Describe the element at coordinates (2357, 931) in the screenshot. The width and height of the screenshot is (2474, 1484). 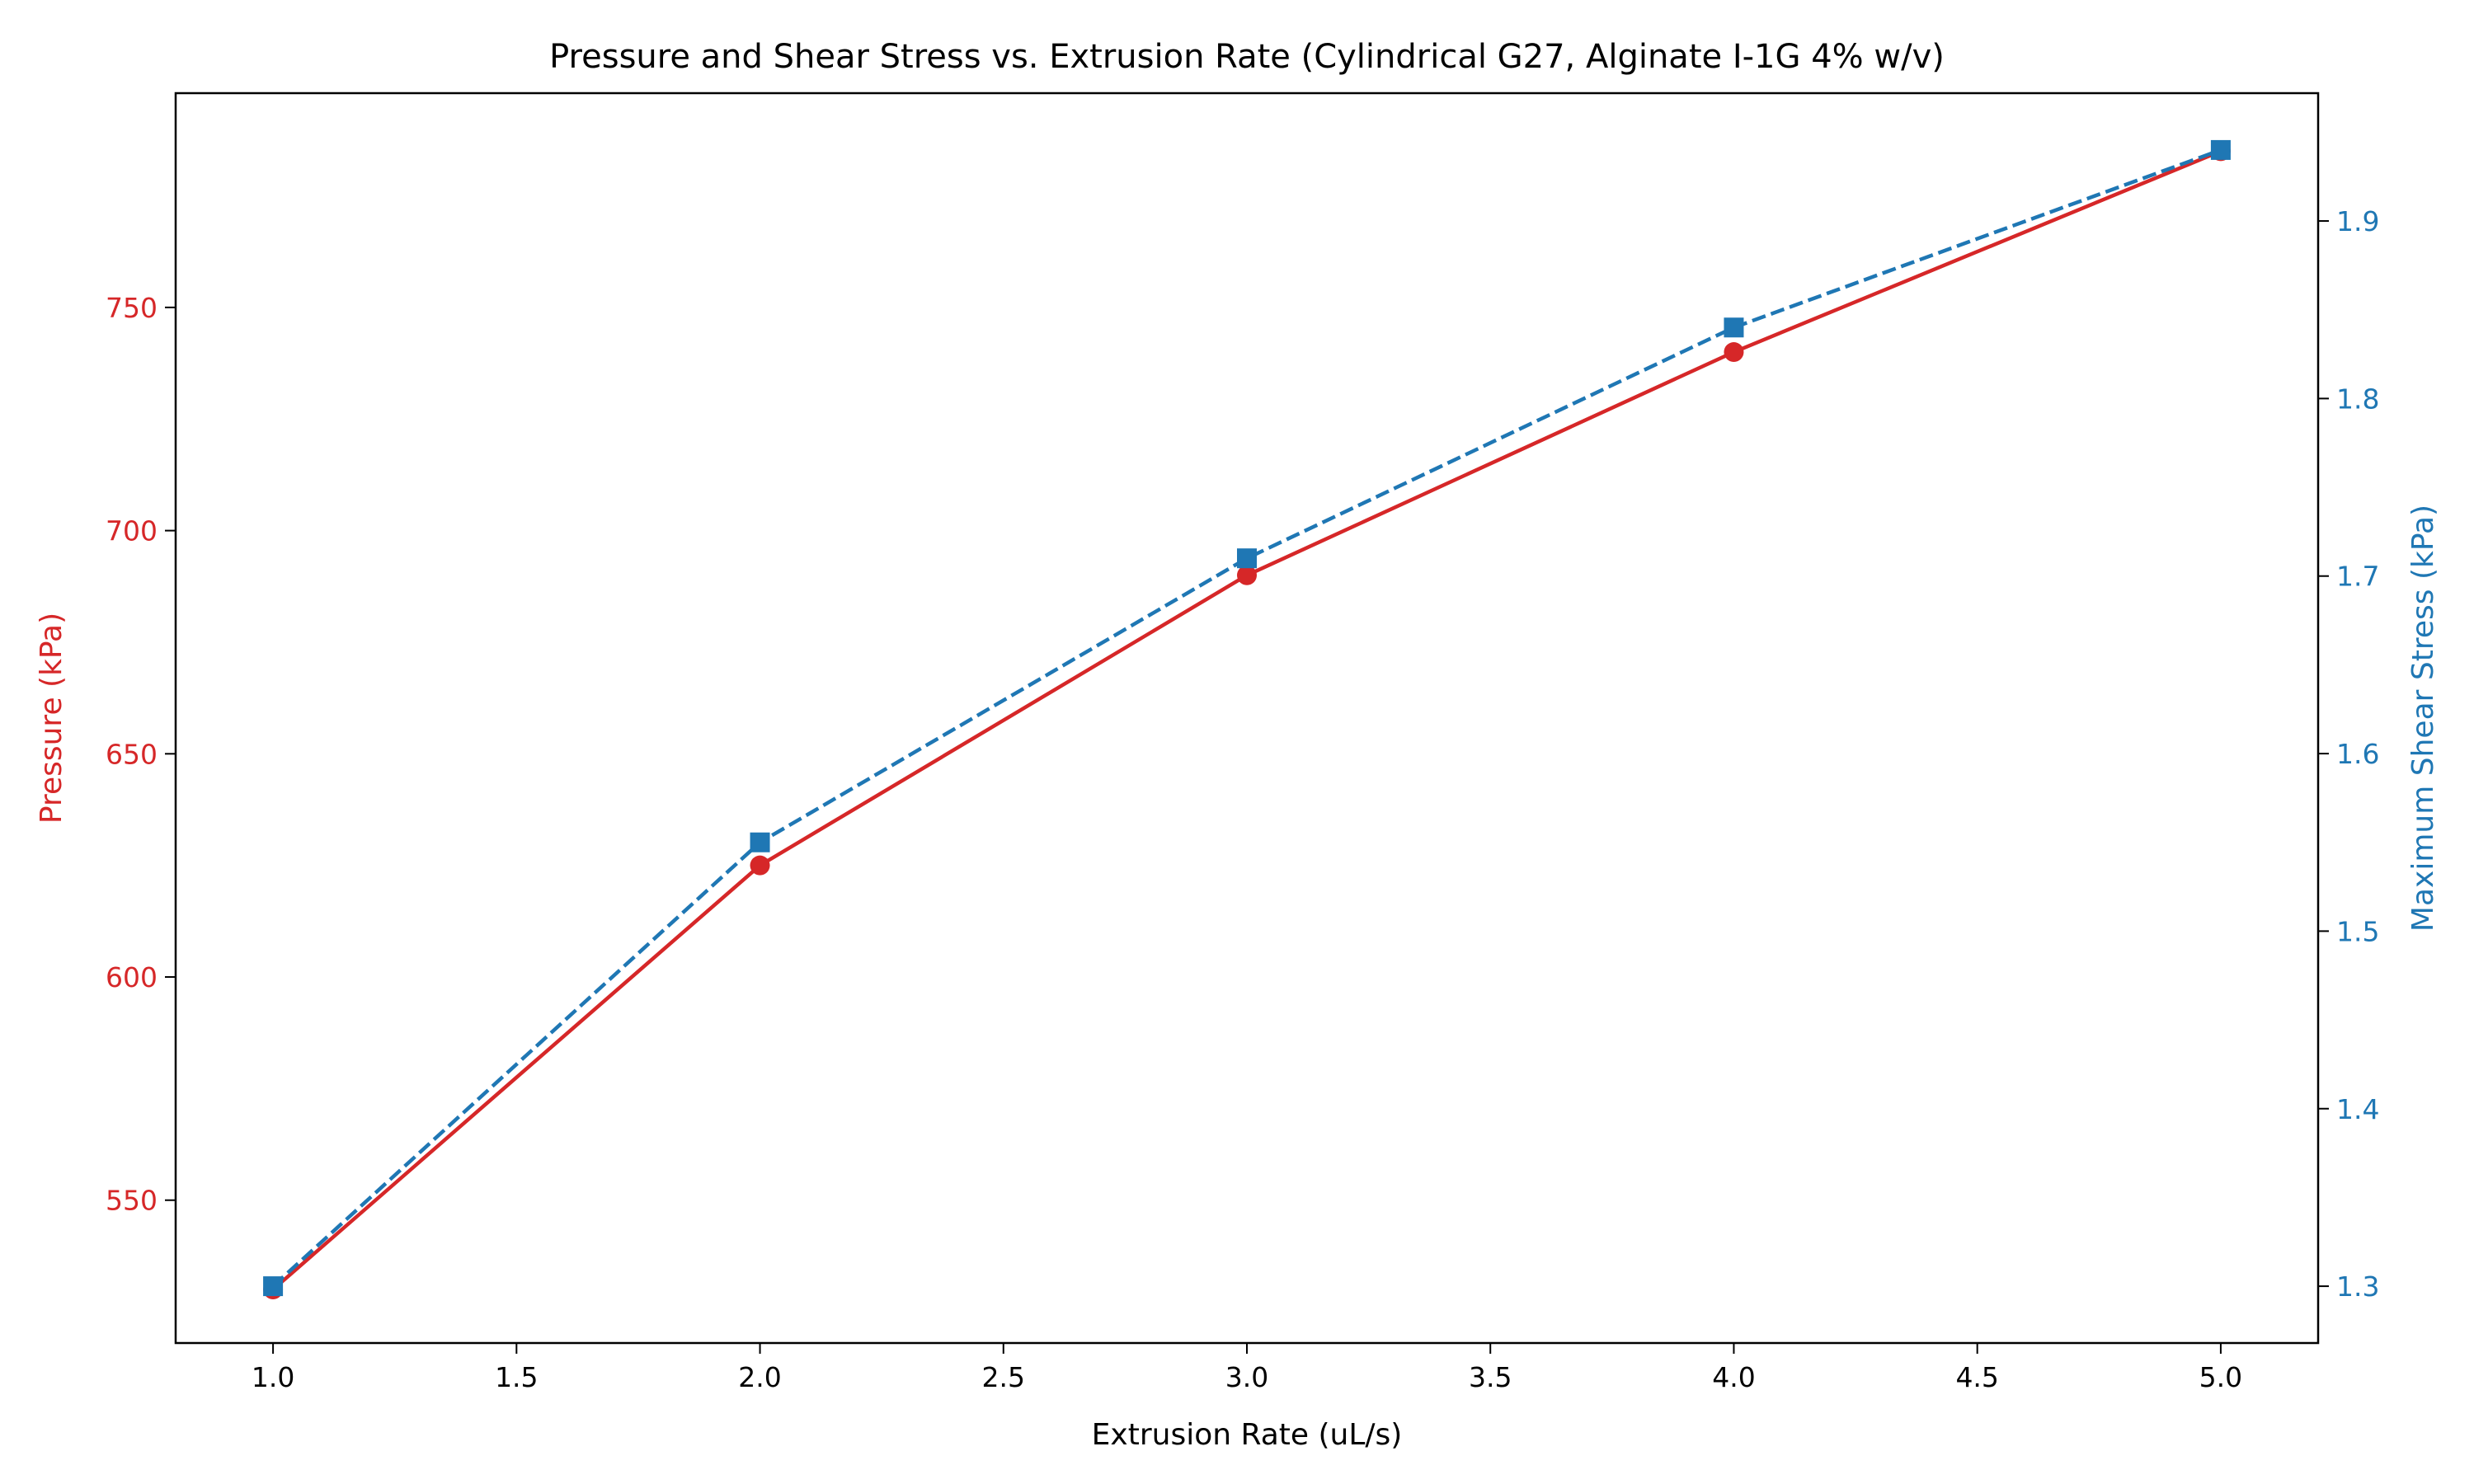
I see `y-right-tick-label: 1.5` at that location.